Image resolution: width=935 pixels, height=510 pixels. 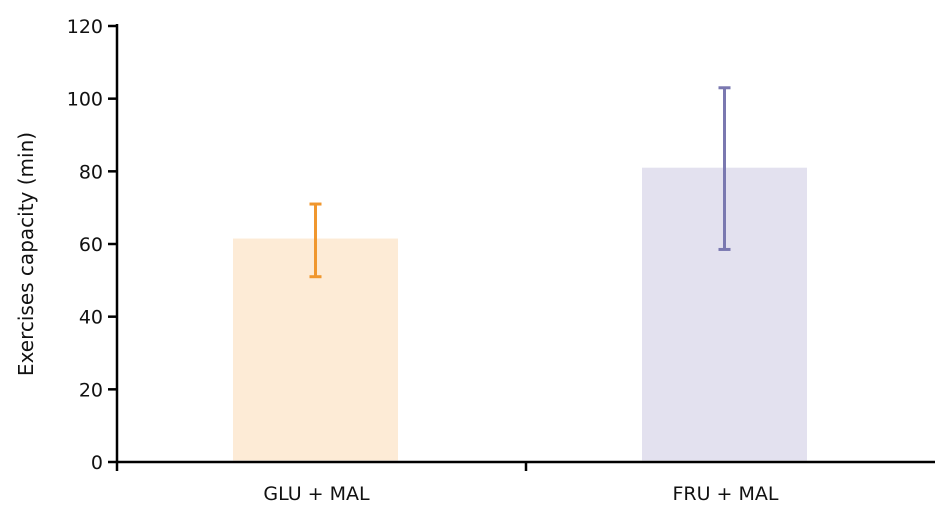 I want to click on y-tick-label: 120, so click(x=85, y=27).